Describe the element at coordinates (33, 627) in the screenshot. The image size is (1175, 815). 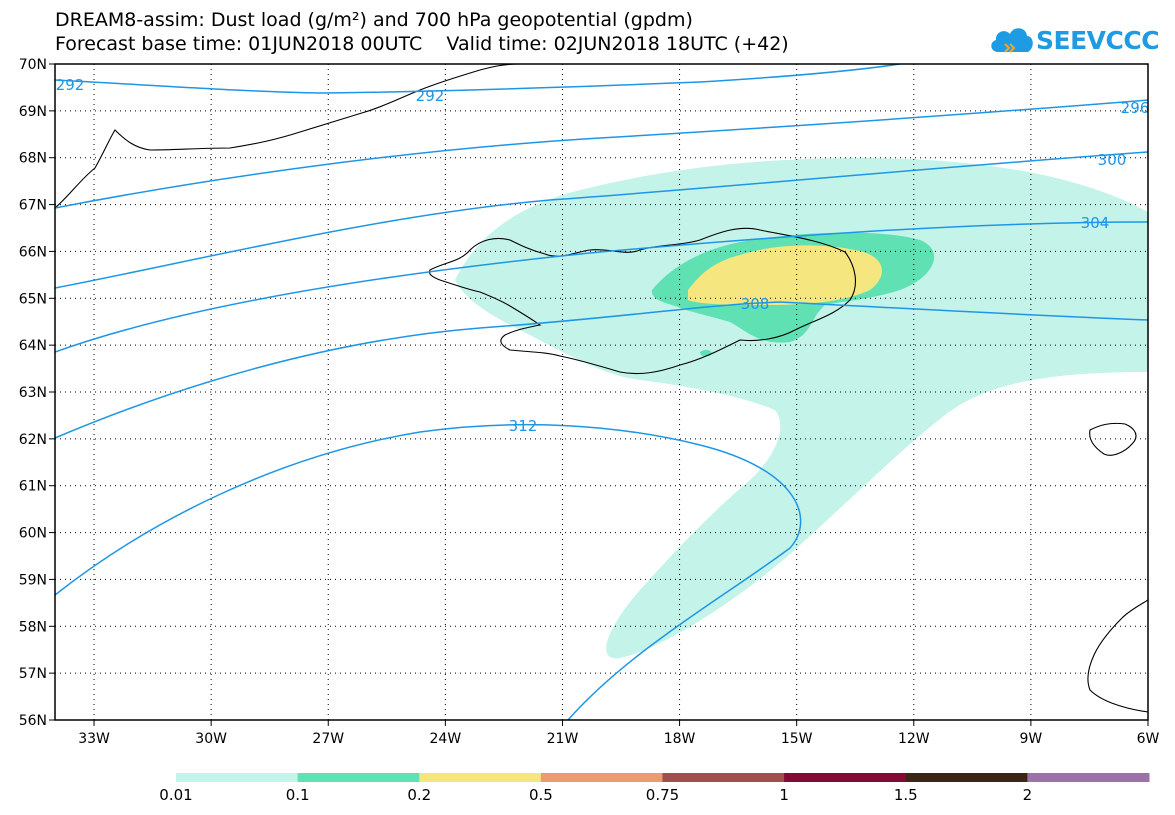
I see `lat-label: 58N` at that location.